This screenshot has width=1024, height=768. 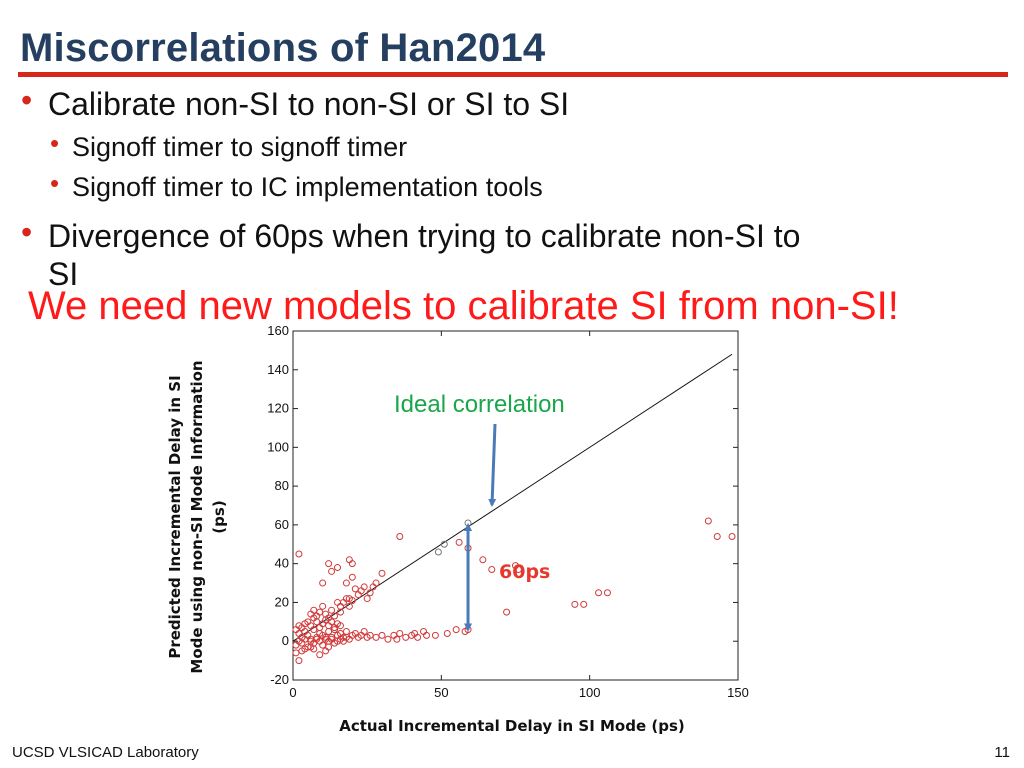 What do you see at coordinates (282, 563) in the screenshot?
I see `y-tick-label: 40` at bounding box center [282, 563].